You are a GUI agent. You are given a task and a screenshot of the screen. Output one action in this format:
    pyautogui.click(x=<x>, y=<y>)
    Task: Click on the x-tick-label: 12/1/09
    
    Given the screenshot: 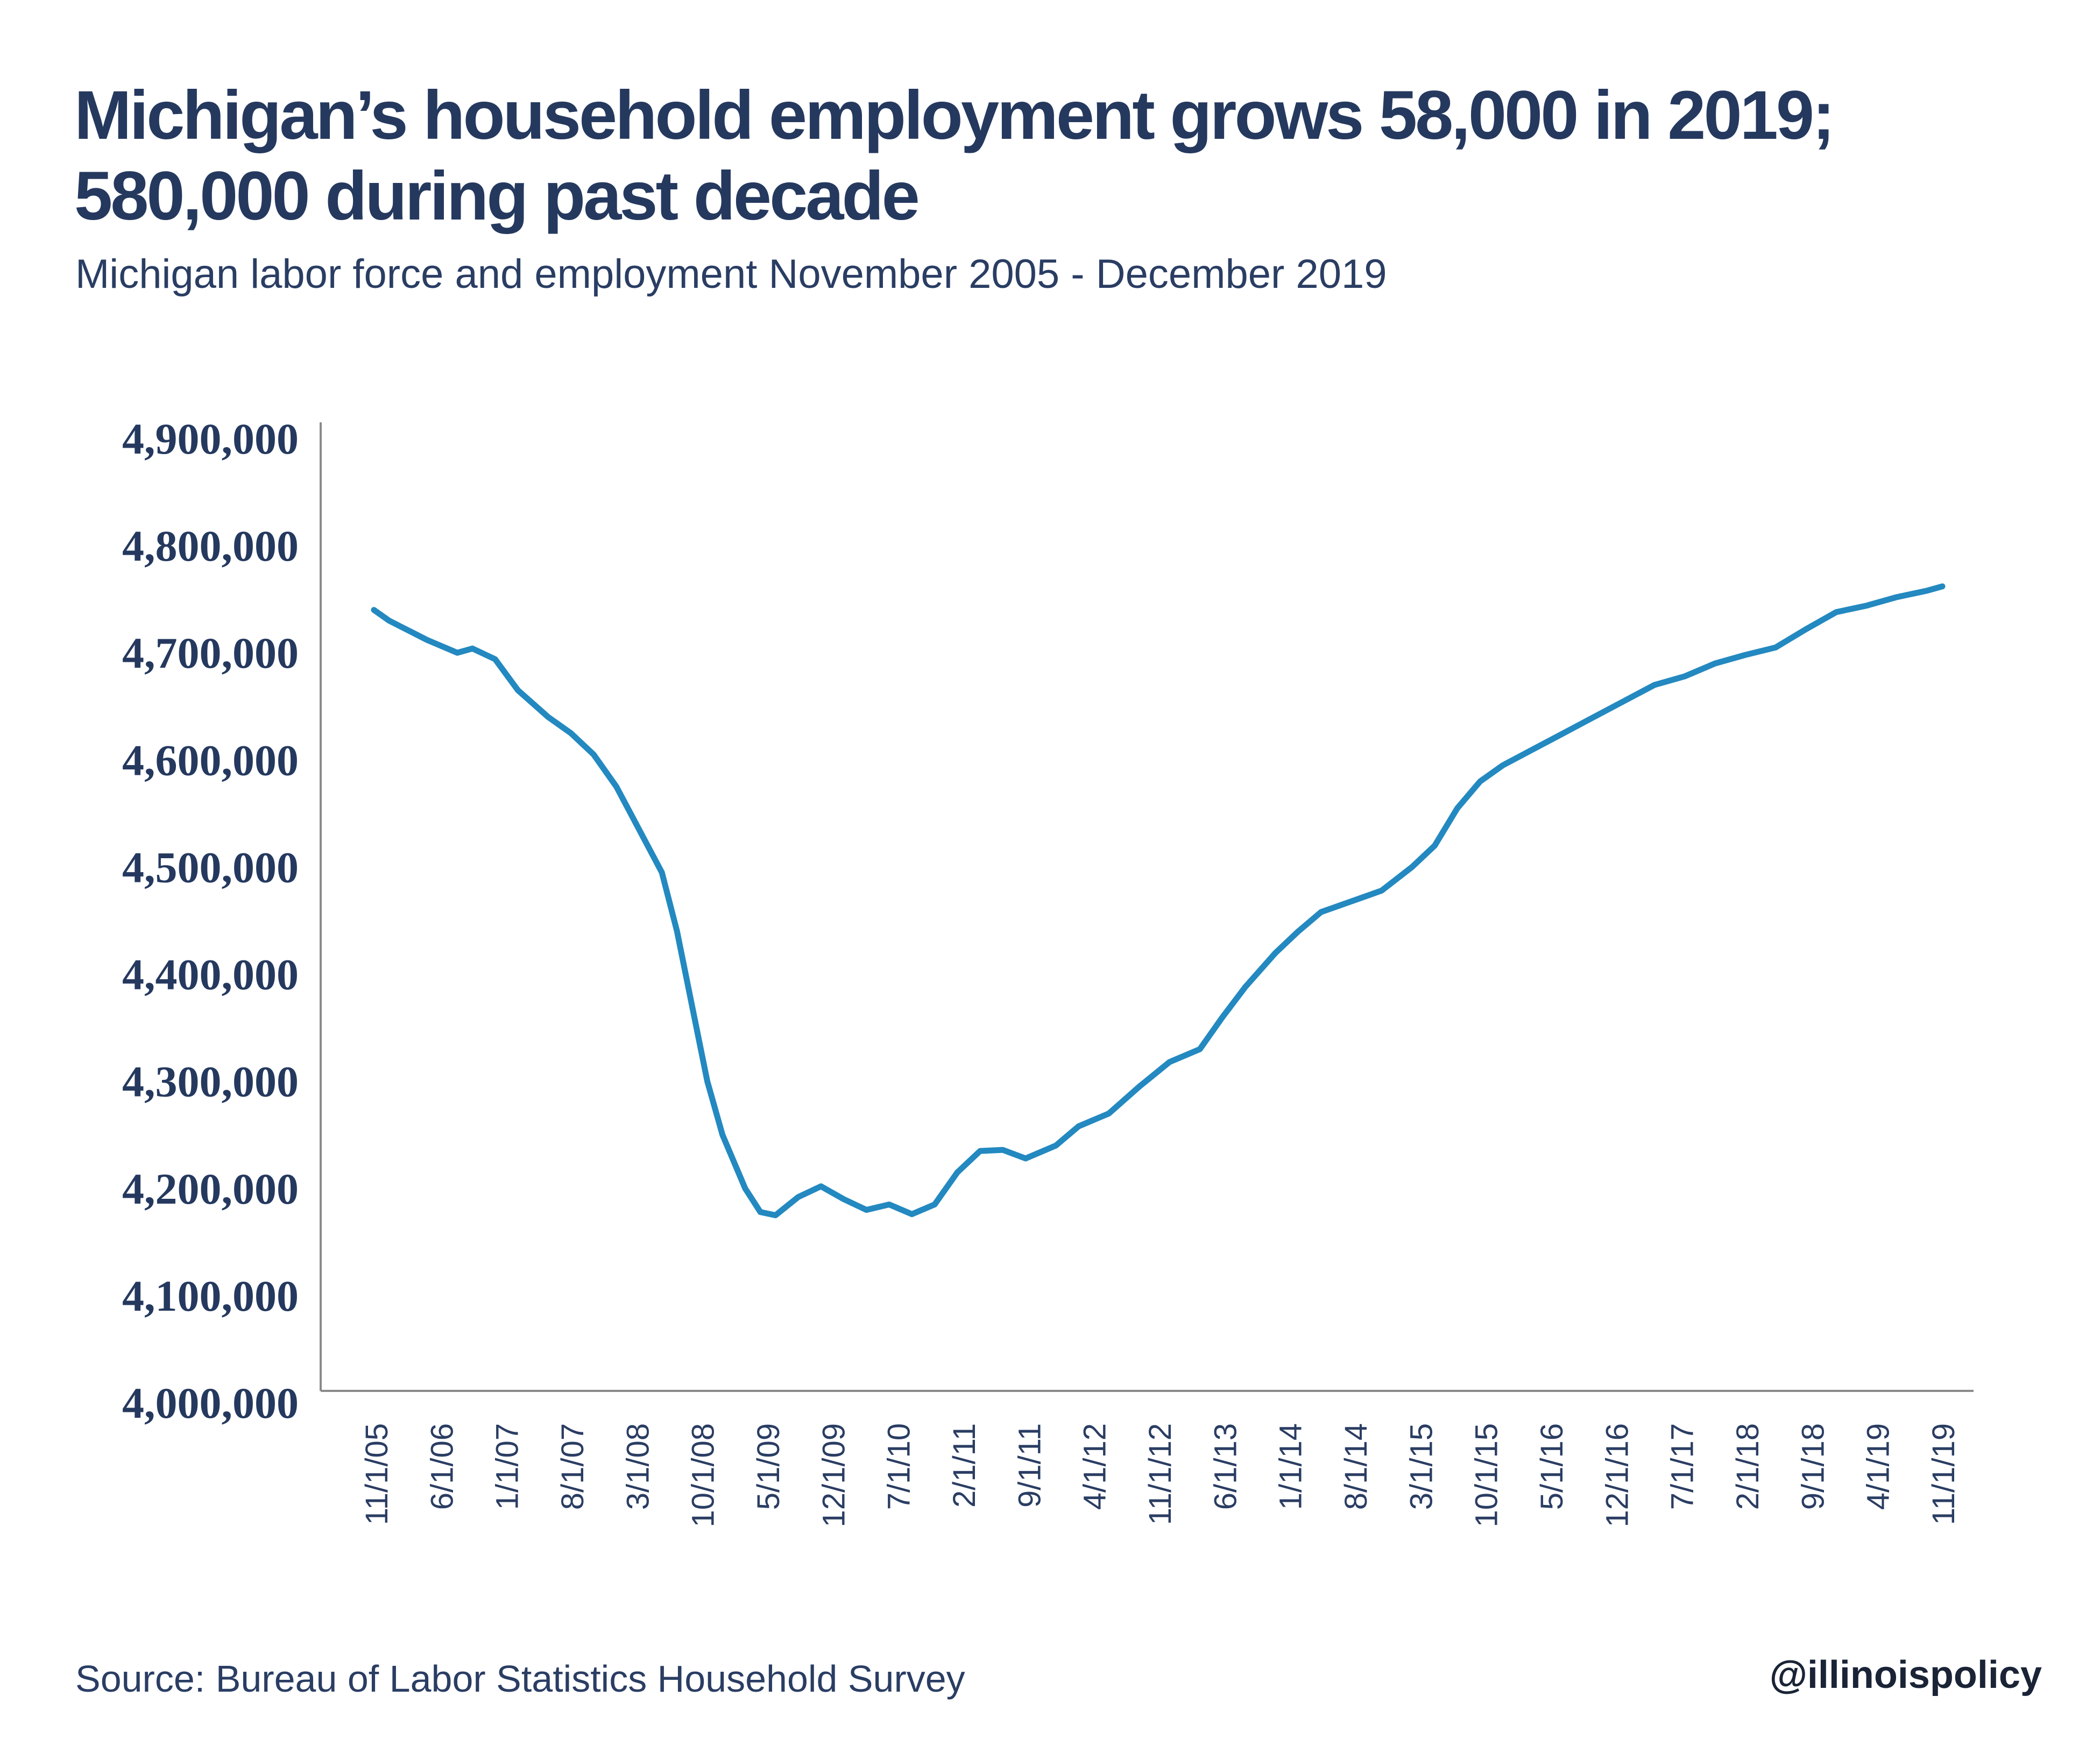 What is the action you would take?
    pyautogui.click(x=834, y=1475)
    